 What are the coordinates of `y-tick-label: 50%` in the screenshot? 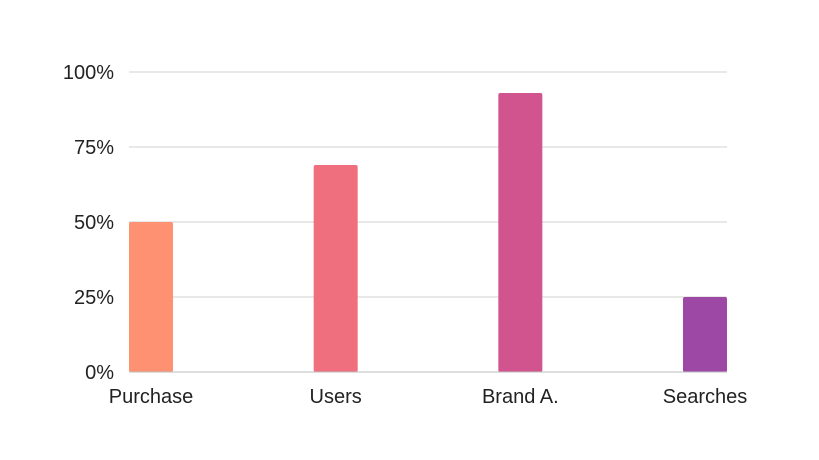 It's located at (94, 223).